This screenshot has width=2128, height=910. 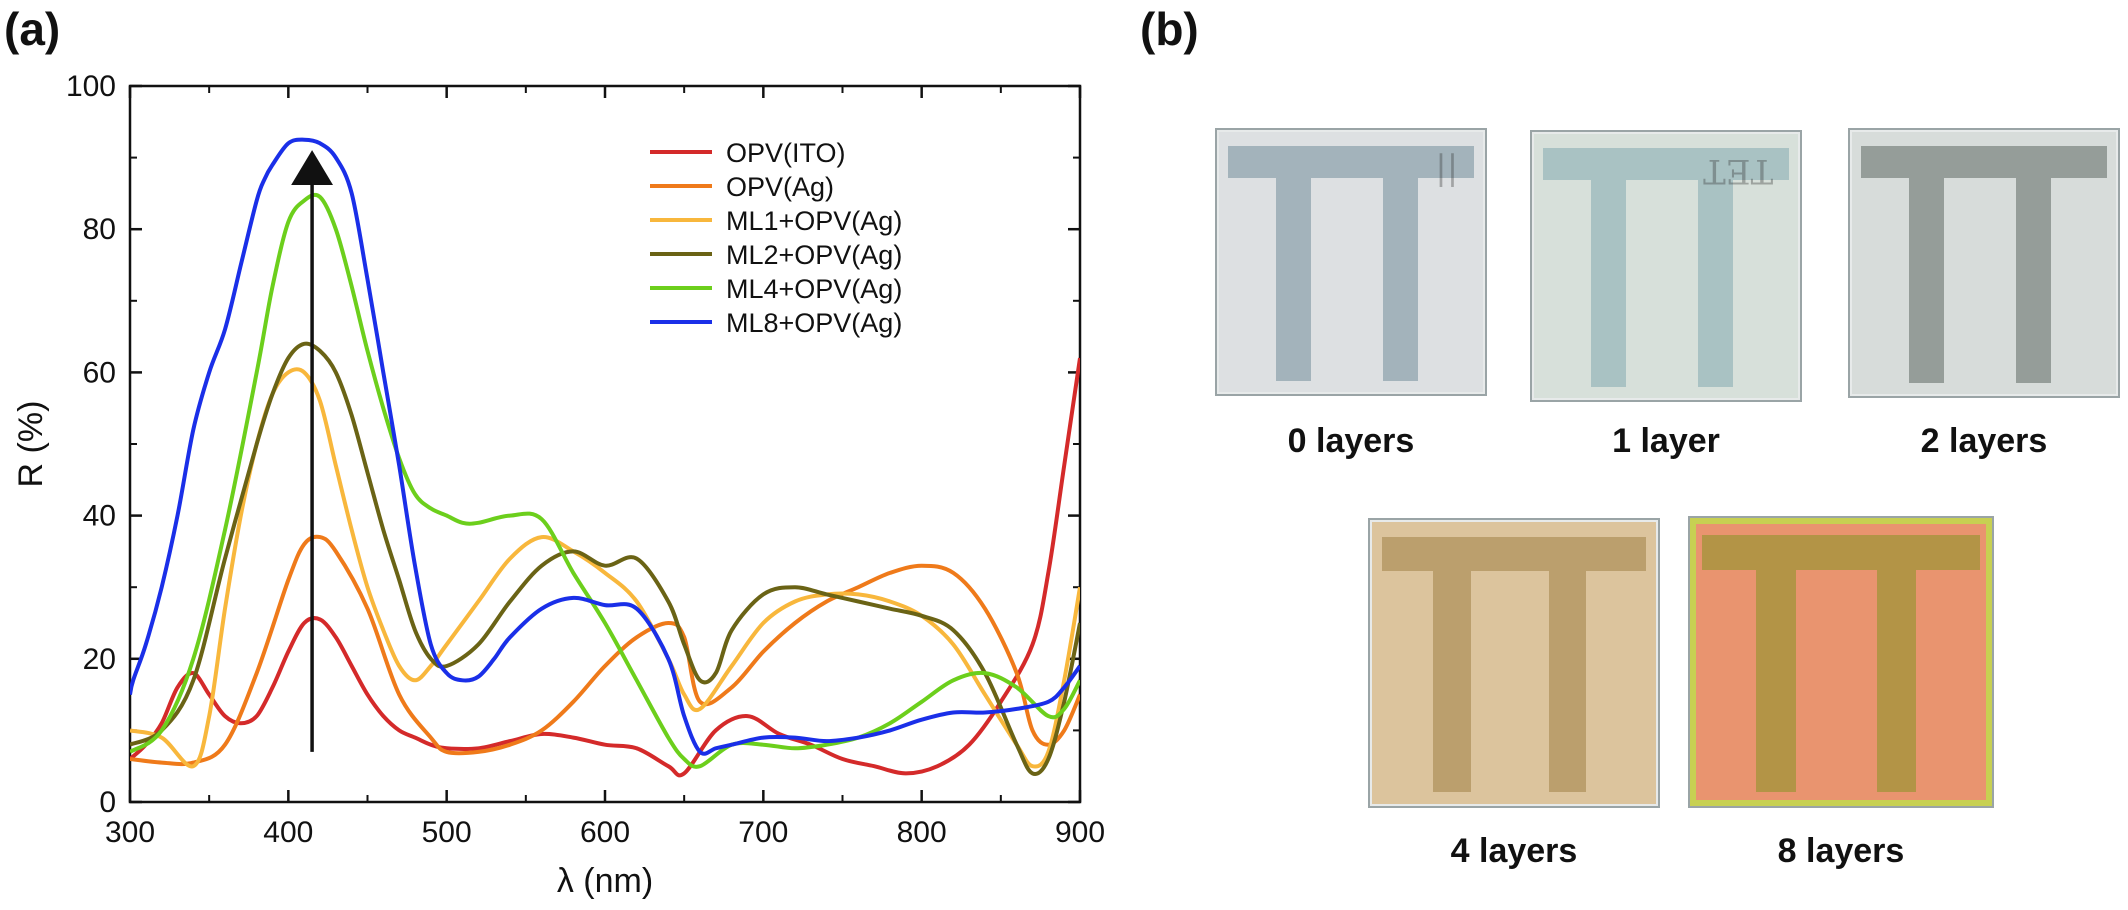 I want to click on legend-label: ML8+OPV(Ag), so click(x=814, y=323).